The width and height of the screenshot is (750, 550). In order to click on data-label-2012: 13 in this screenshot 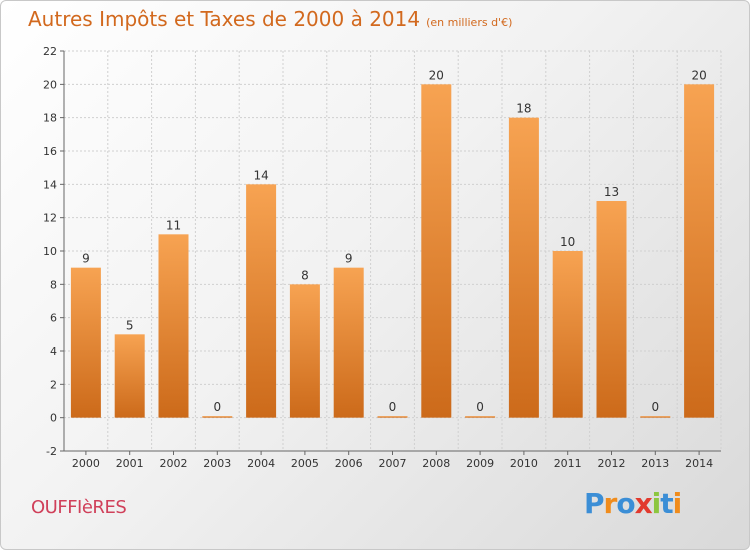, I will do `click(611, 192)`.